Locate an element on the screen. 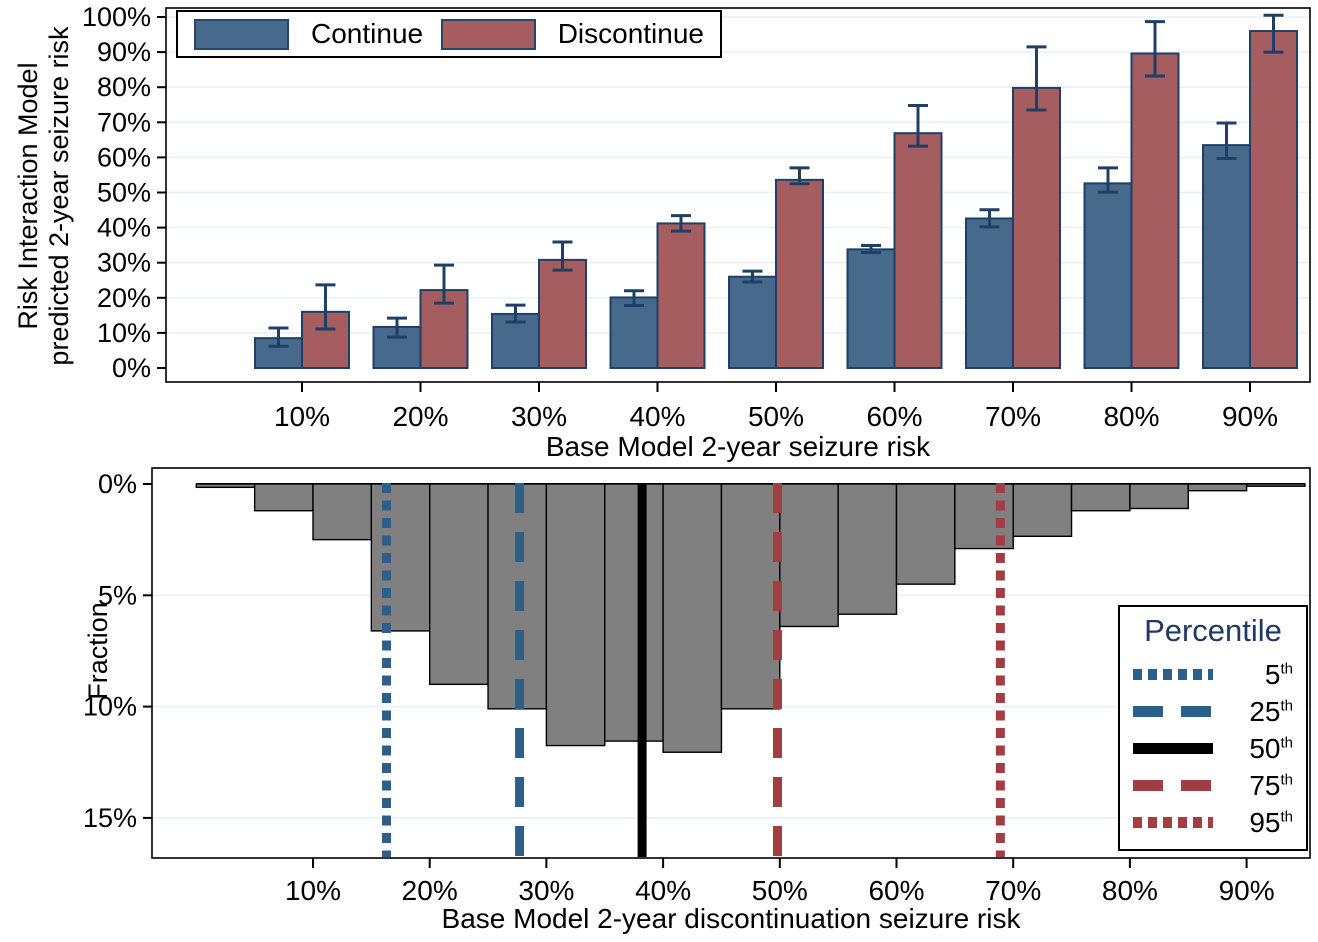 The width and height of the screenshot is (1318, 942). top-x-tick-label: 50% is located at coordinates (776, 416).